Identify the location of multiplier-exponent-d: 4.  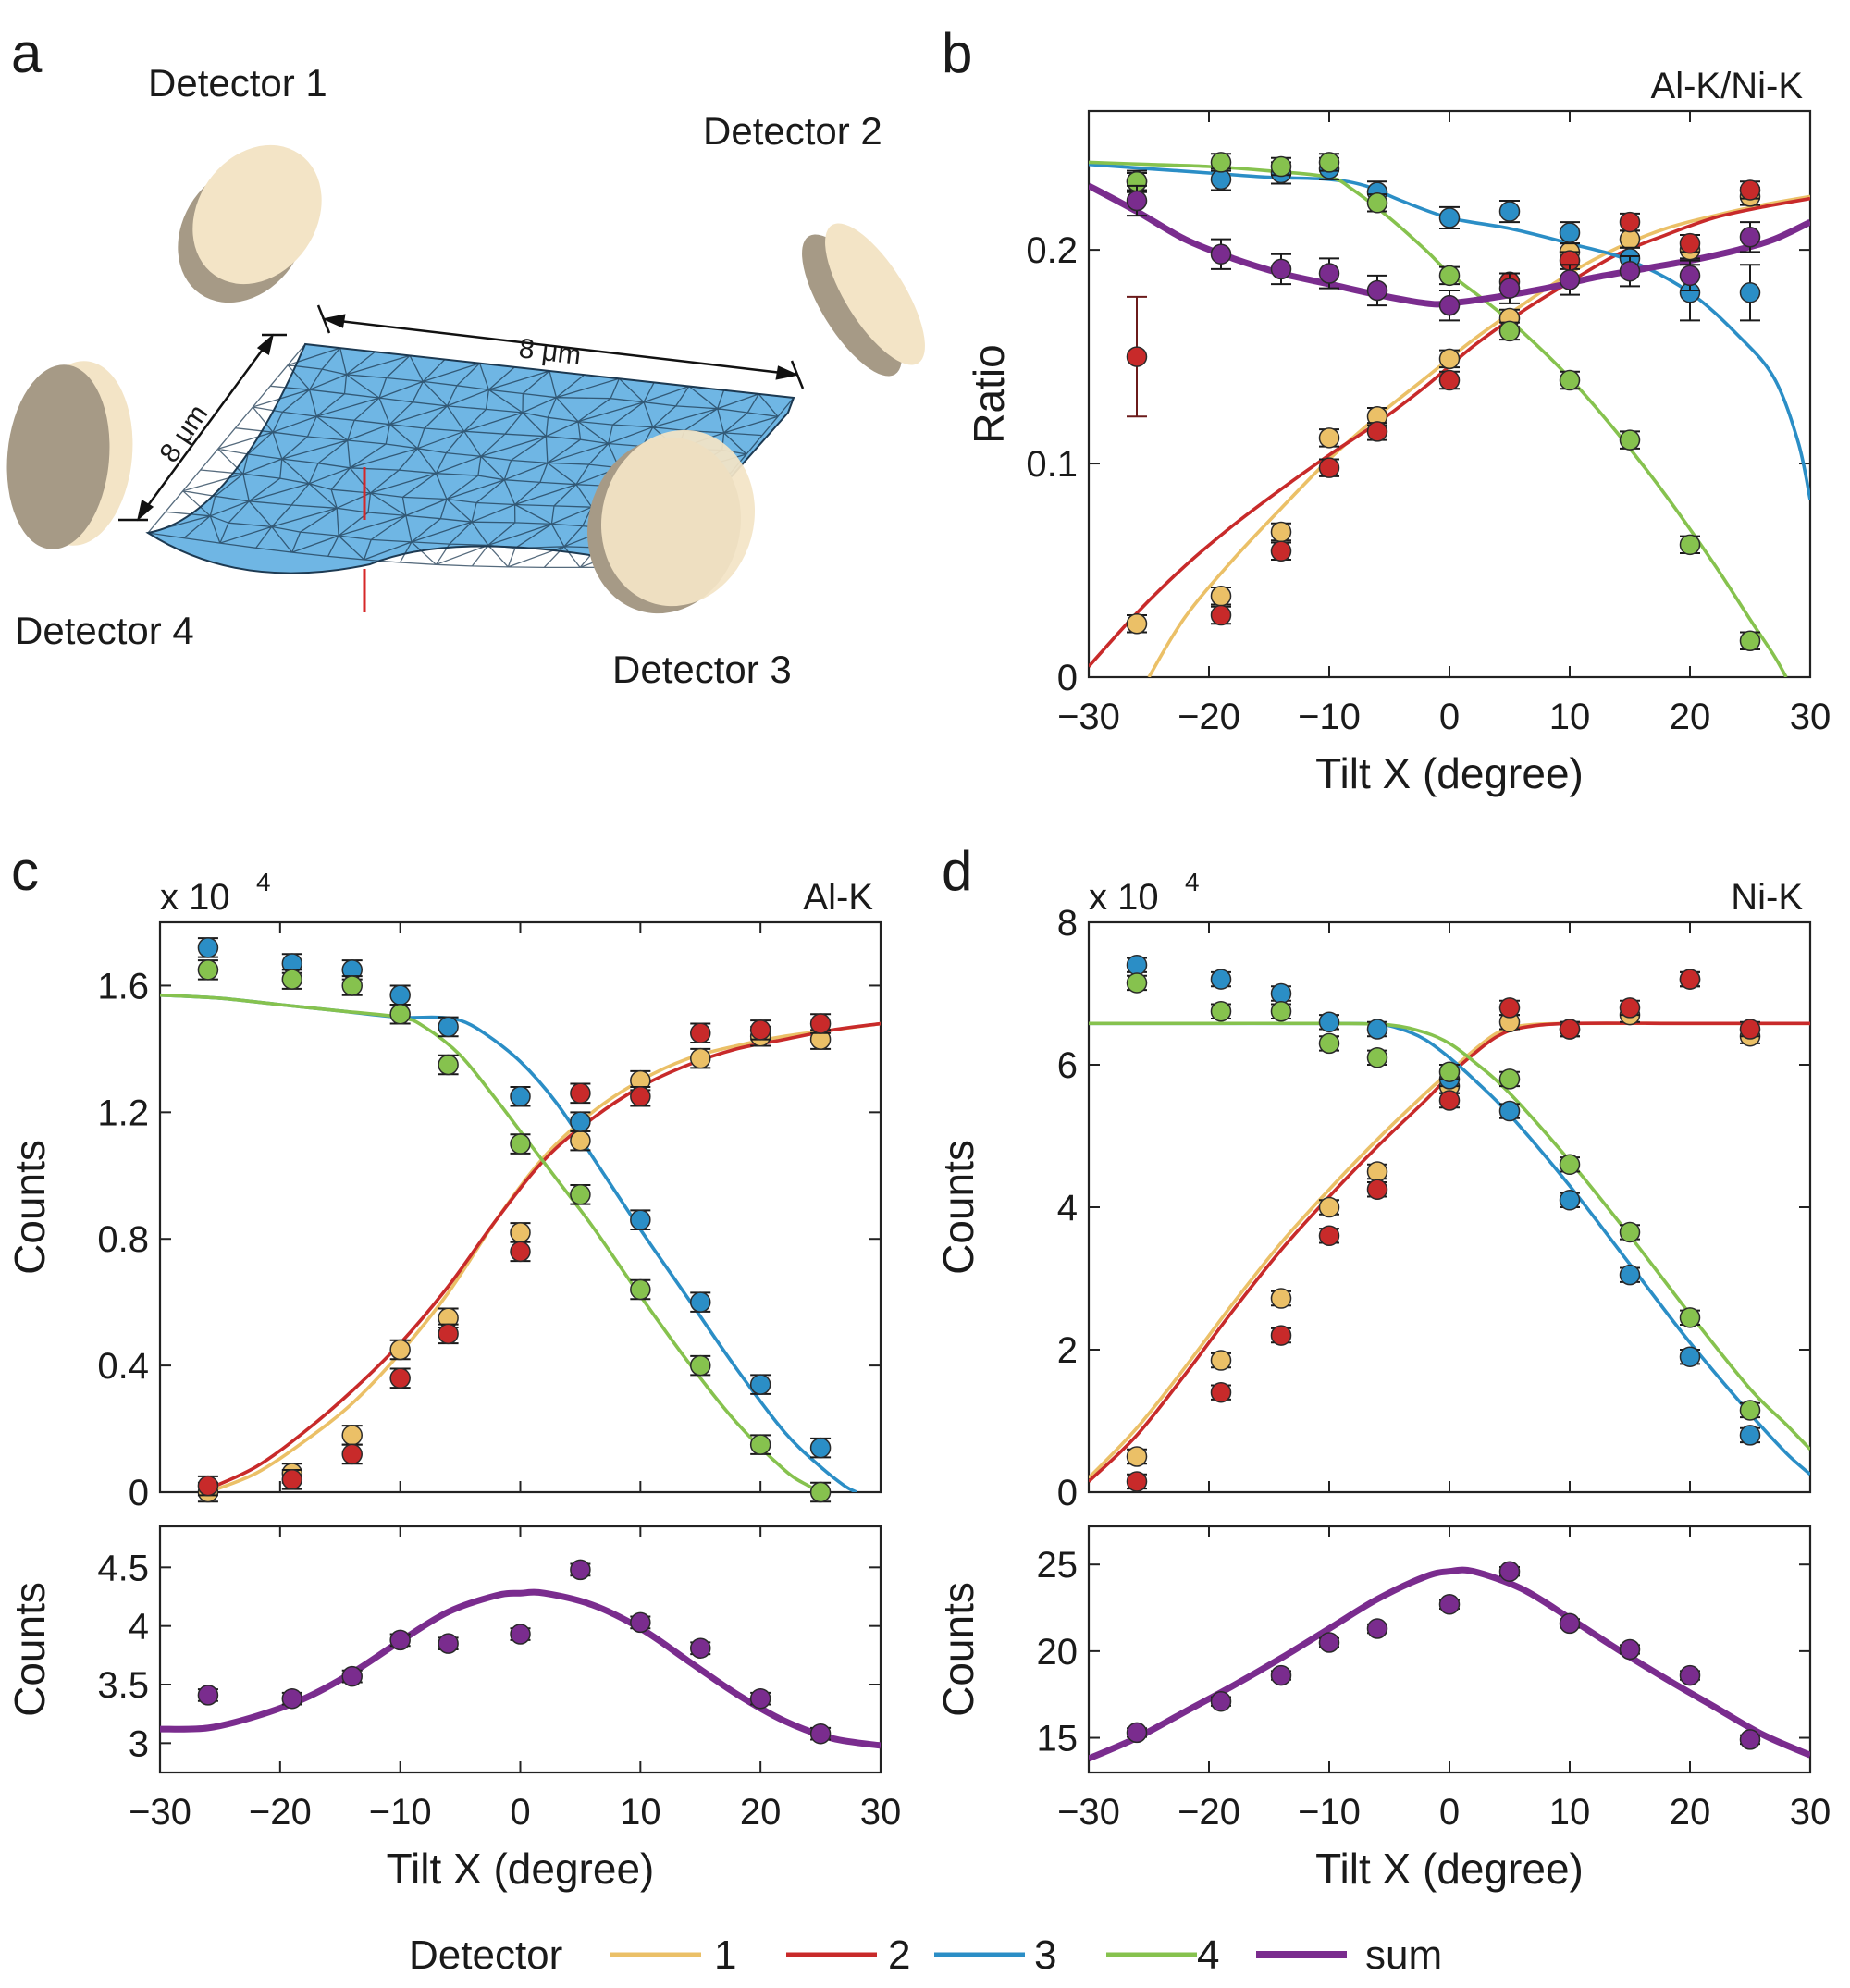
(1192, 882).